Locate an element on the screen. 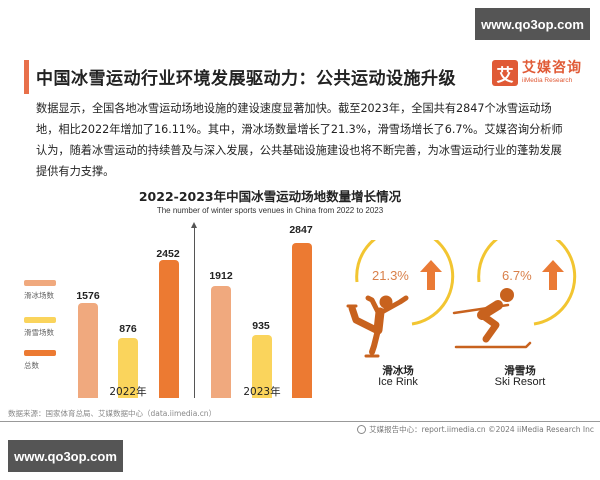  footer-divider is located at coordinates (300, 421).